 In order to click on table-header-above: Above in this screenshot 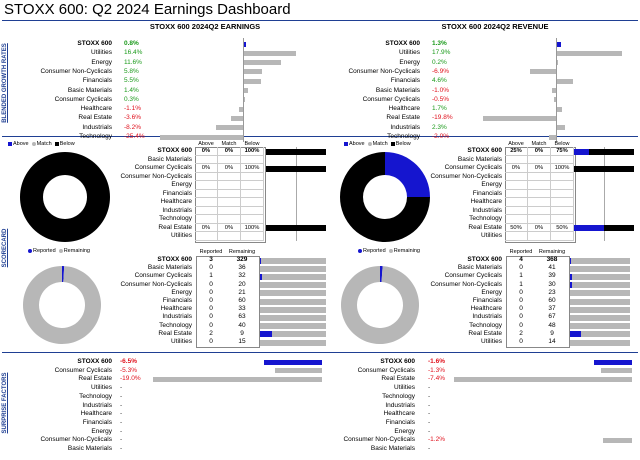, I will do `click(206, 144)`.